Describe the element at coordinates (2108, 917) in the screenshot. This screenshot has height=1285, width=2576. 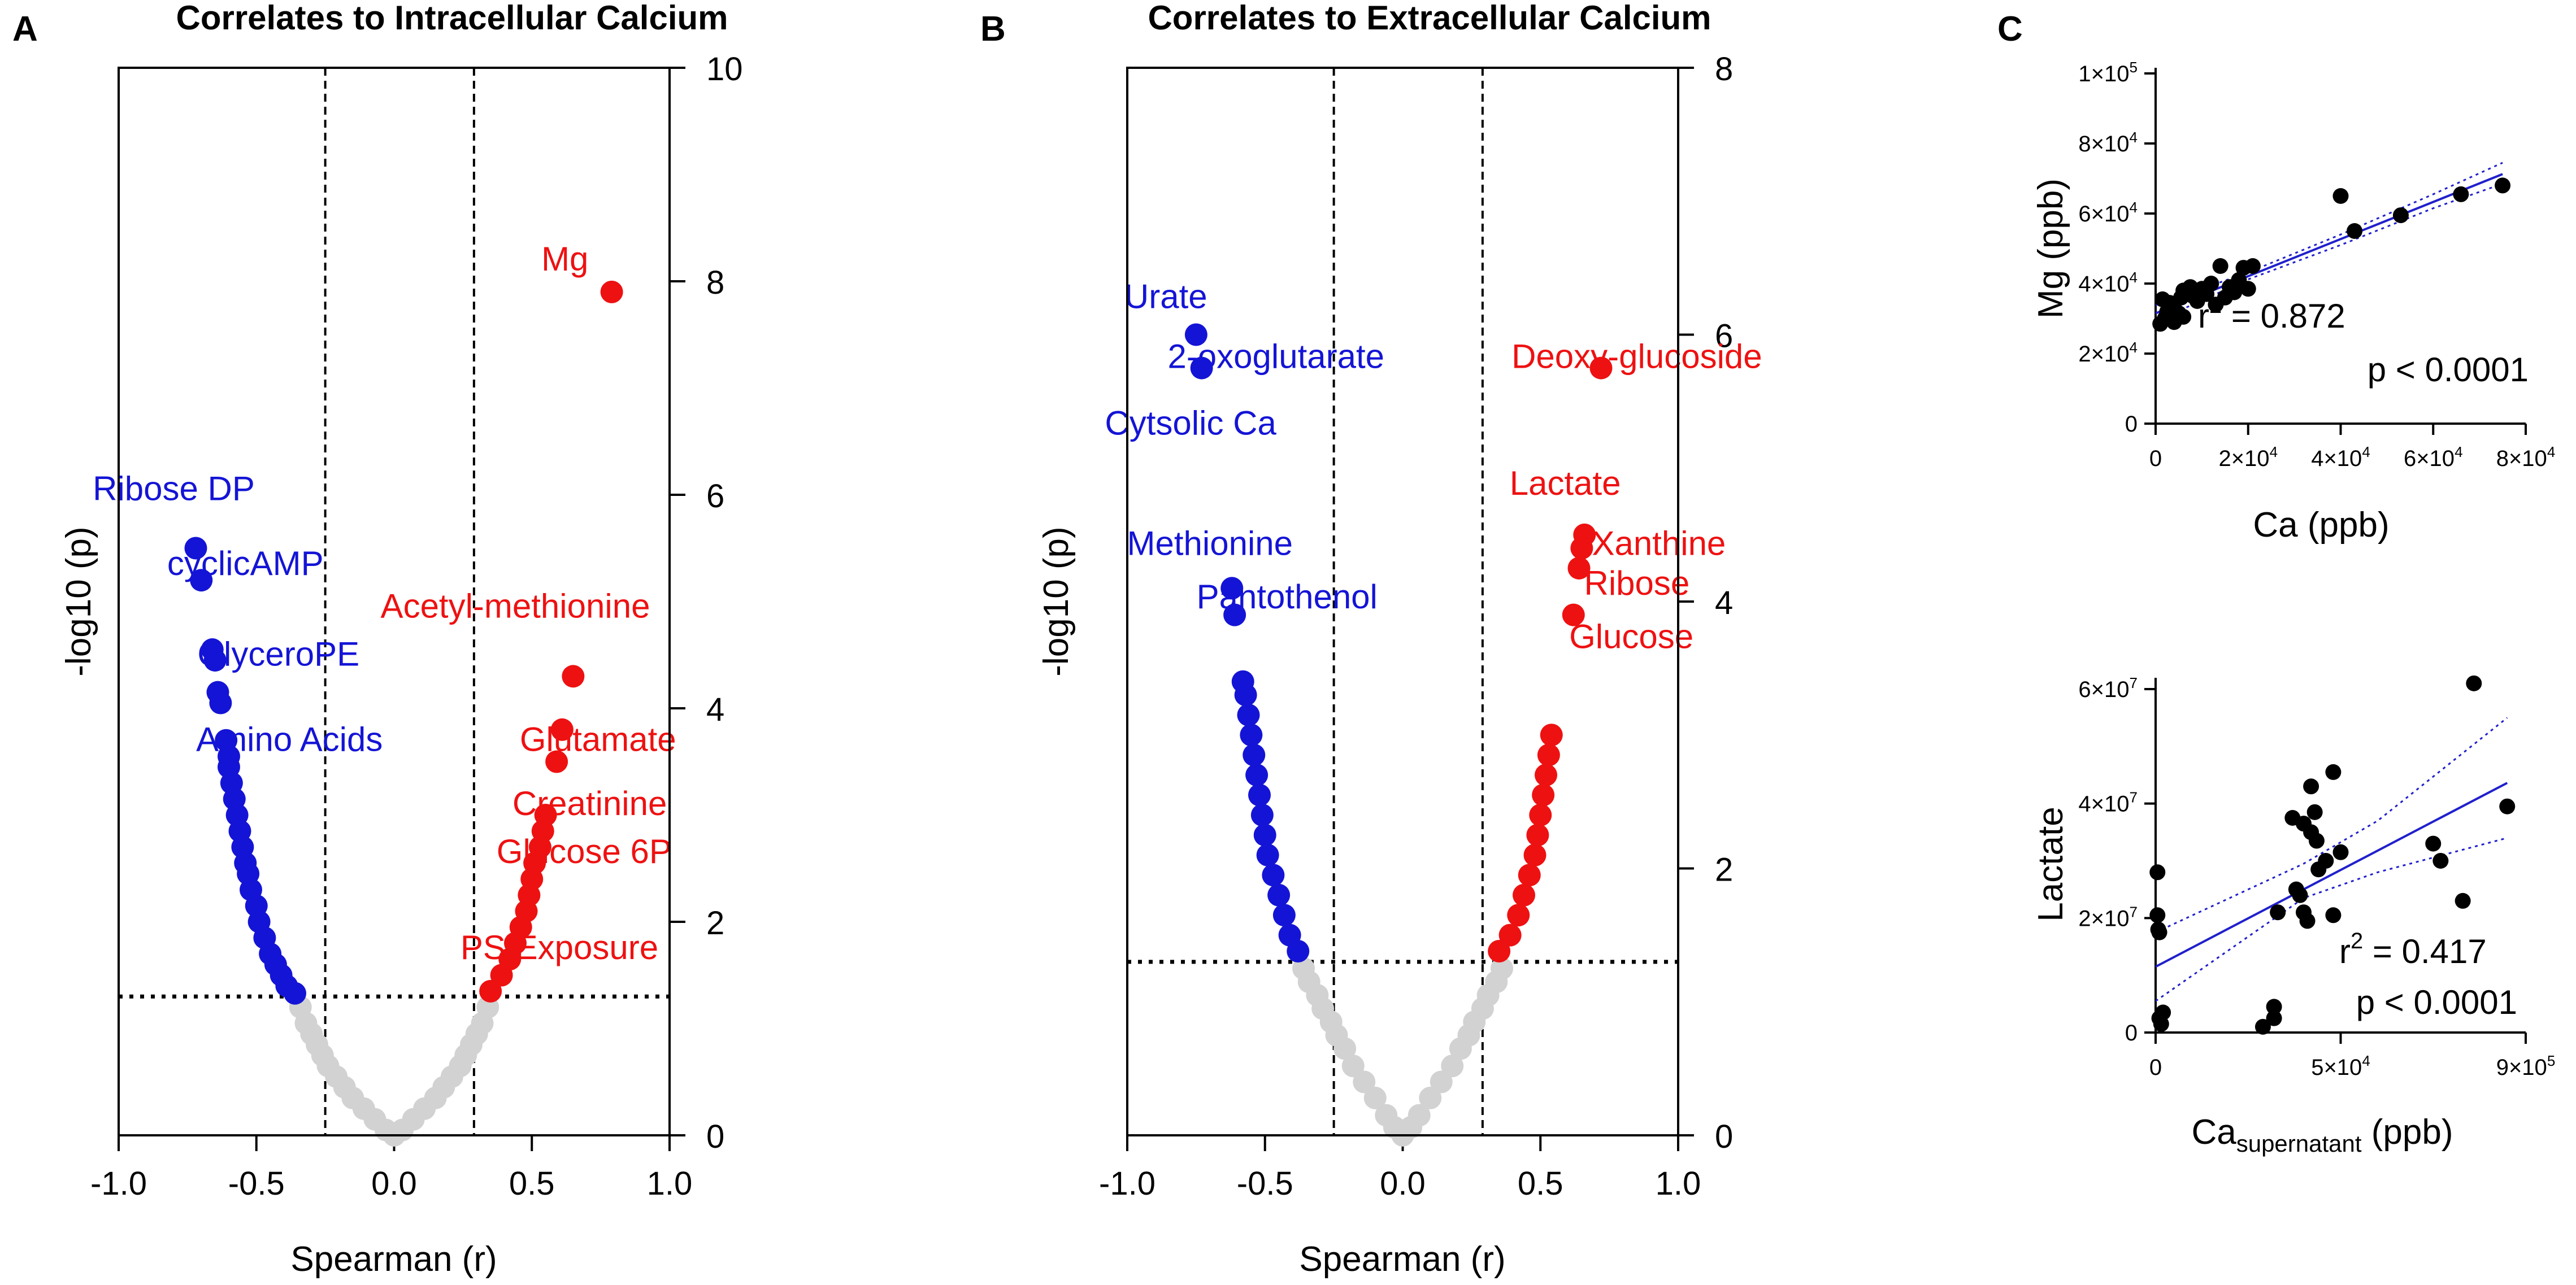
I see `c2-y-tick-label: 2×10⁷` at that location.